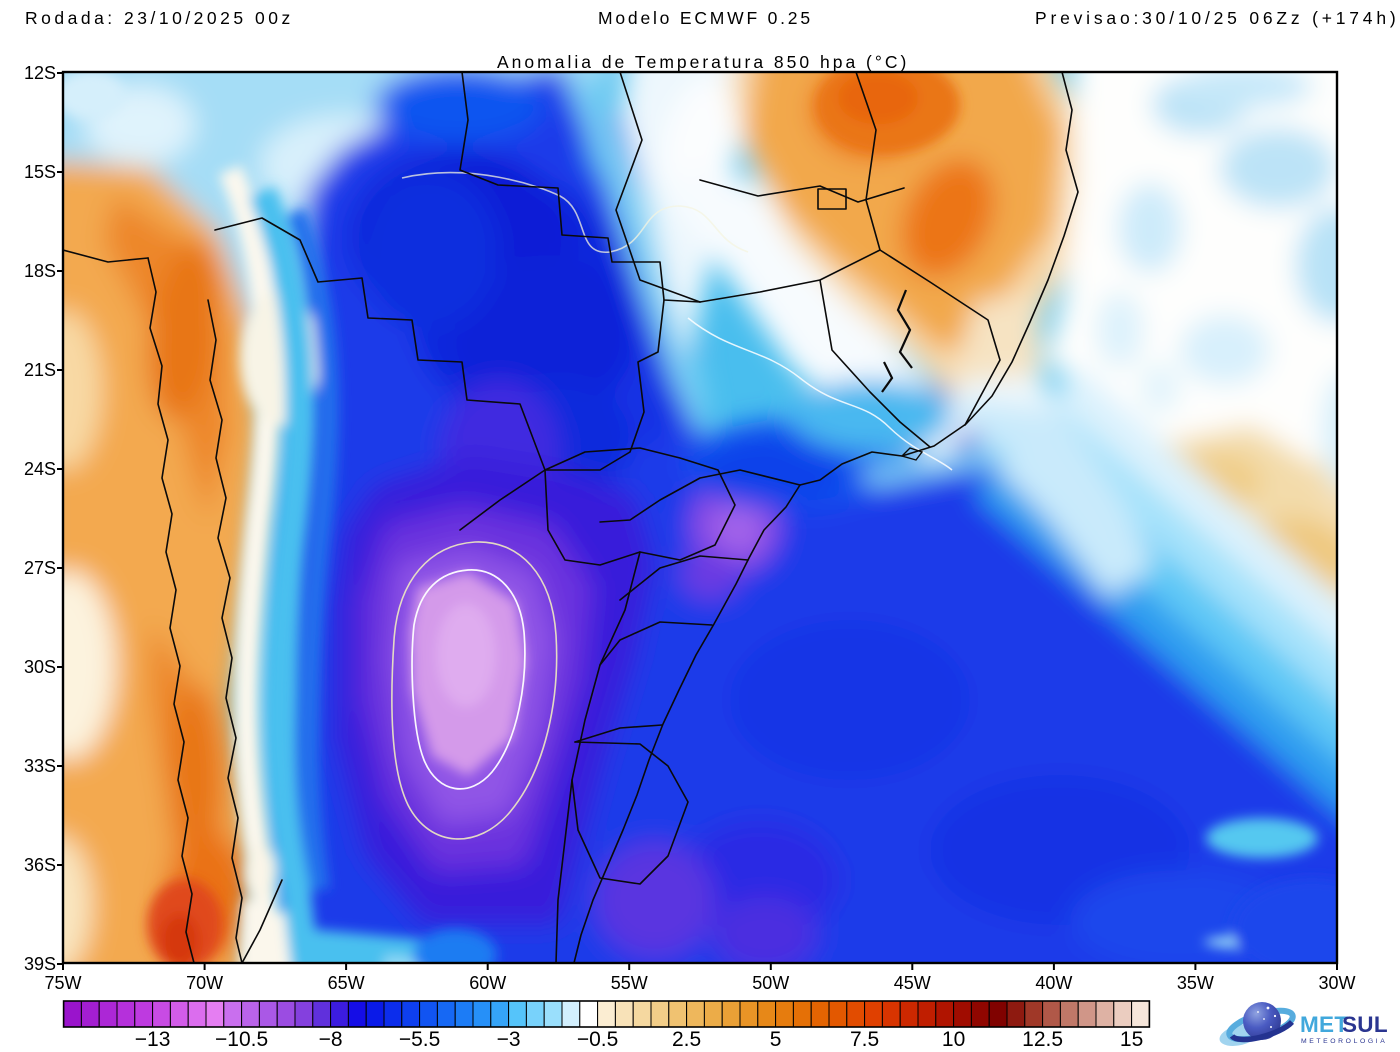 The width and height of the screenshot is (1400, 1052). What do you see at coordinates (62, 983) in the screenshot?
I see `svg-text: 75W` at bounding box center [62, 983].